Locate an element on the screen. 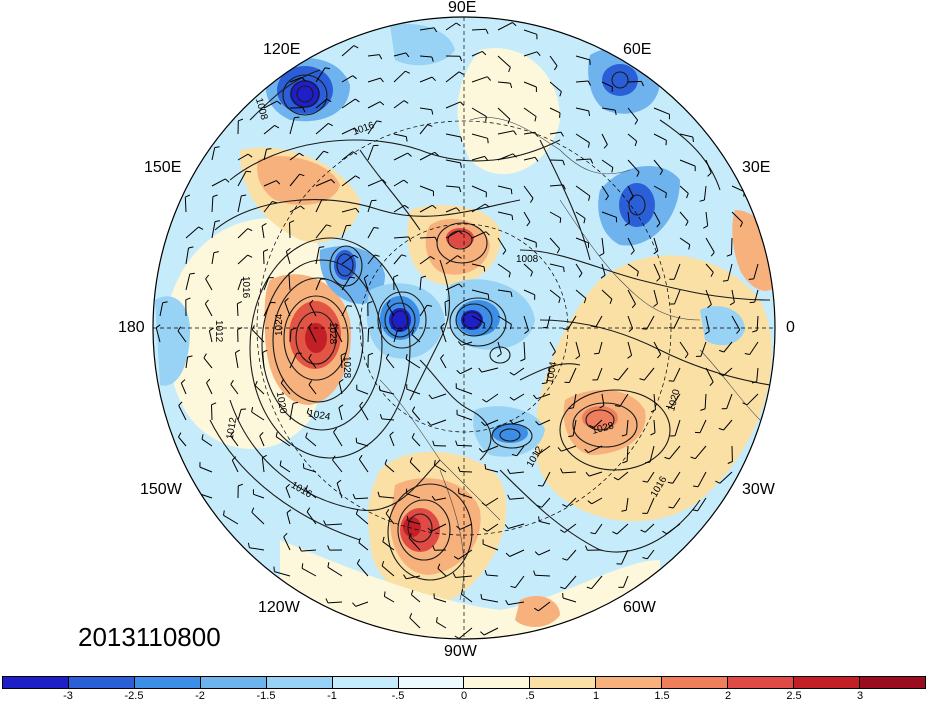 This screenshot has width=928, height=702. coastline is located at coordinates (730, 385).